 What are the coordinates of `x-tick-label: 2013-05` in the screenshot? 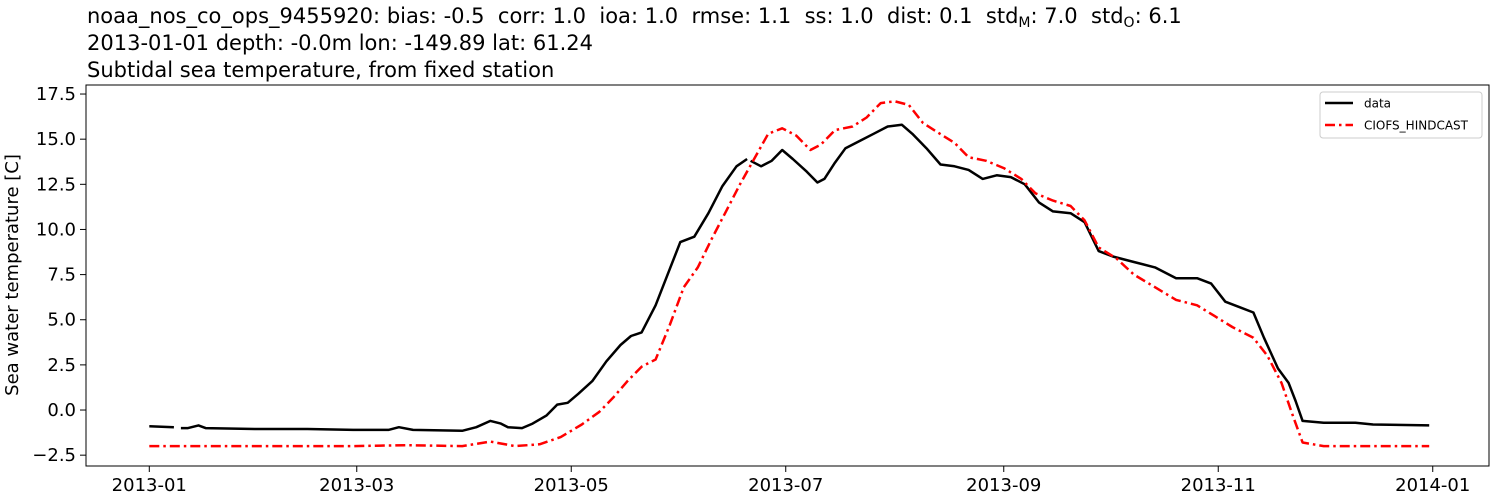 It's located at (571, 485).